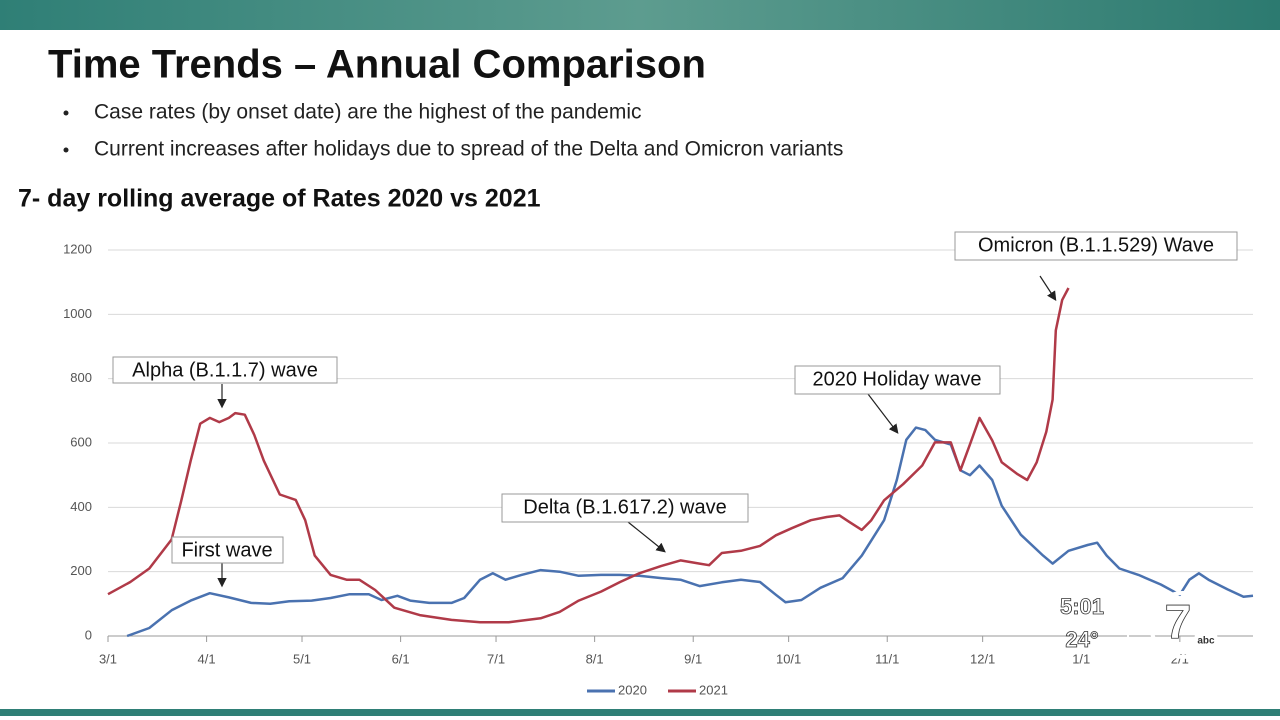 The width and height of the screenshot is (1280, 720). Describe the element at coordinates (1082, 606) in the screenshot. I see `time: 5:01` at that location.